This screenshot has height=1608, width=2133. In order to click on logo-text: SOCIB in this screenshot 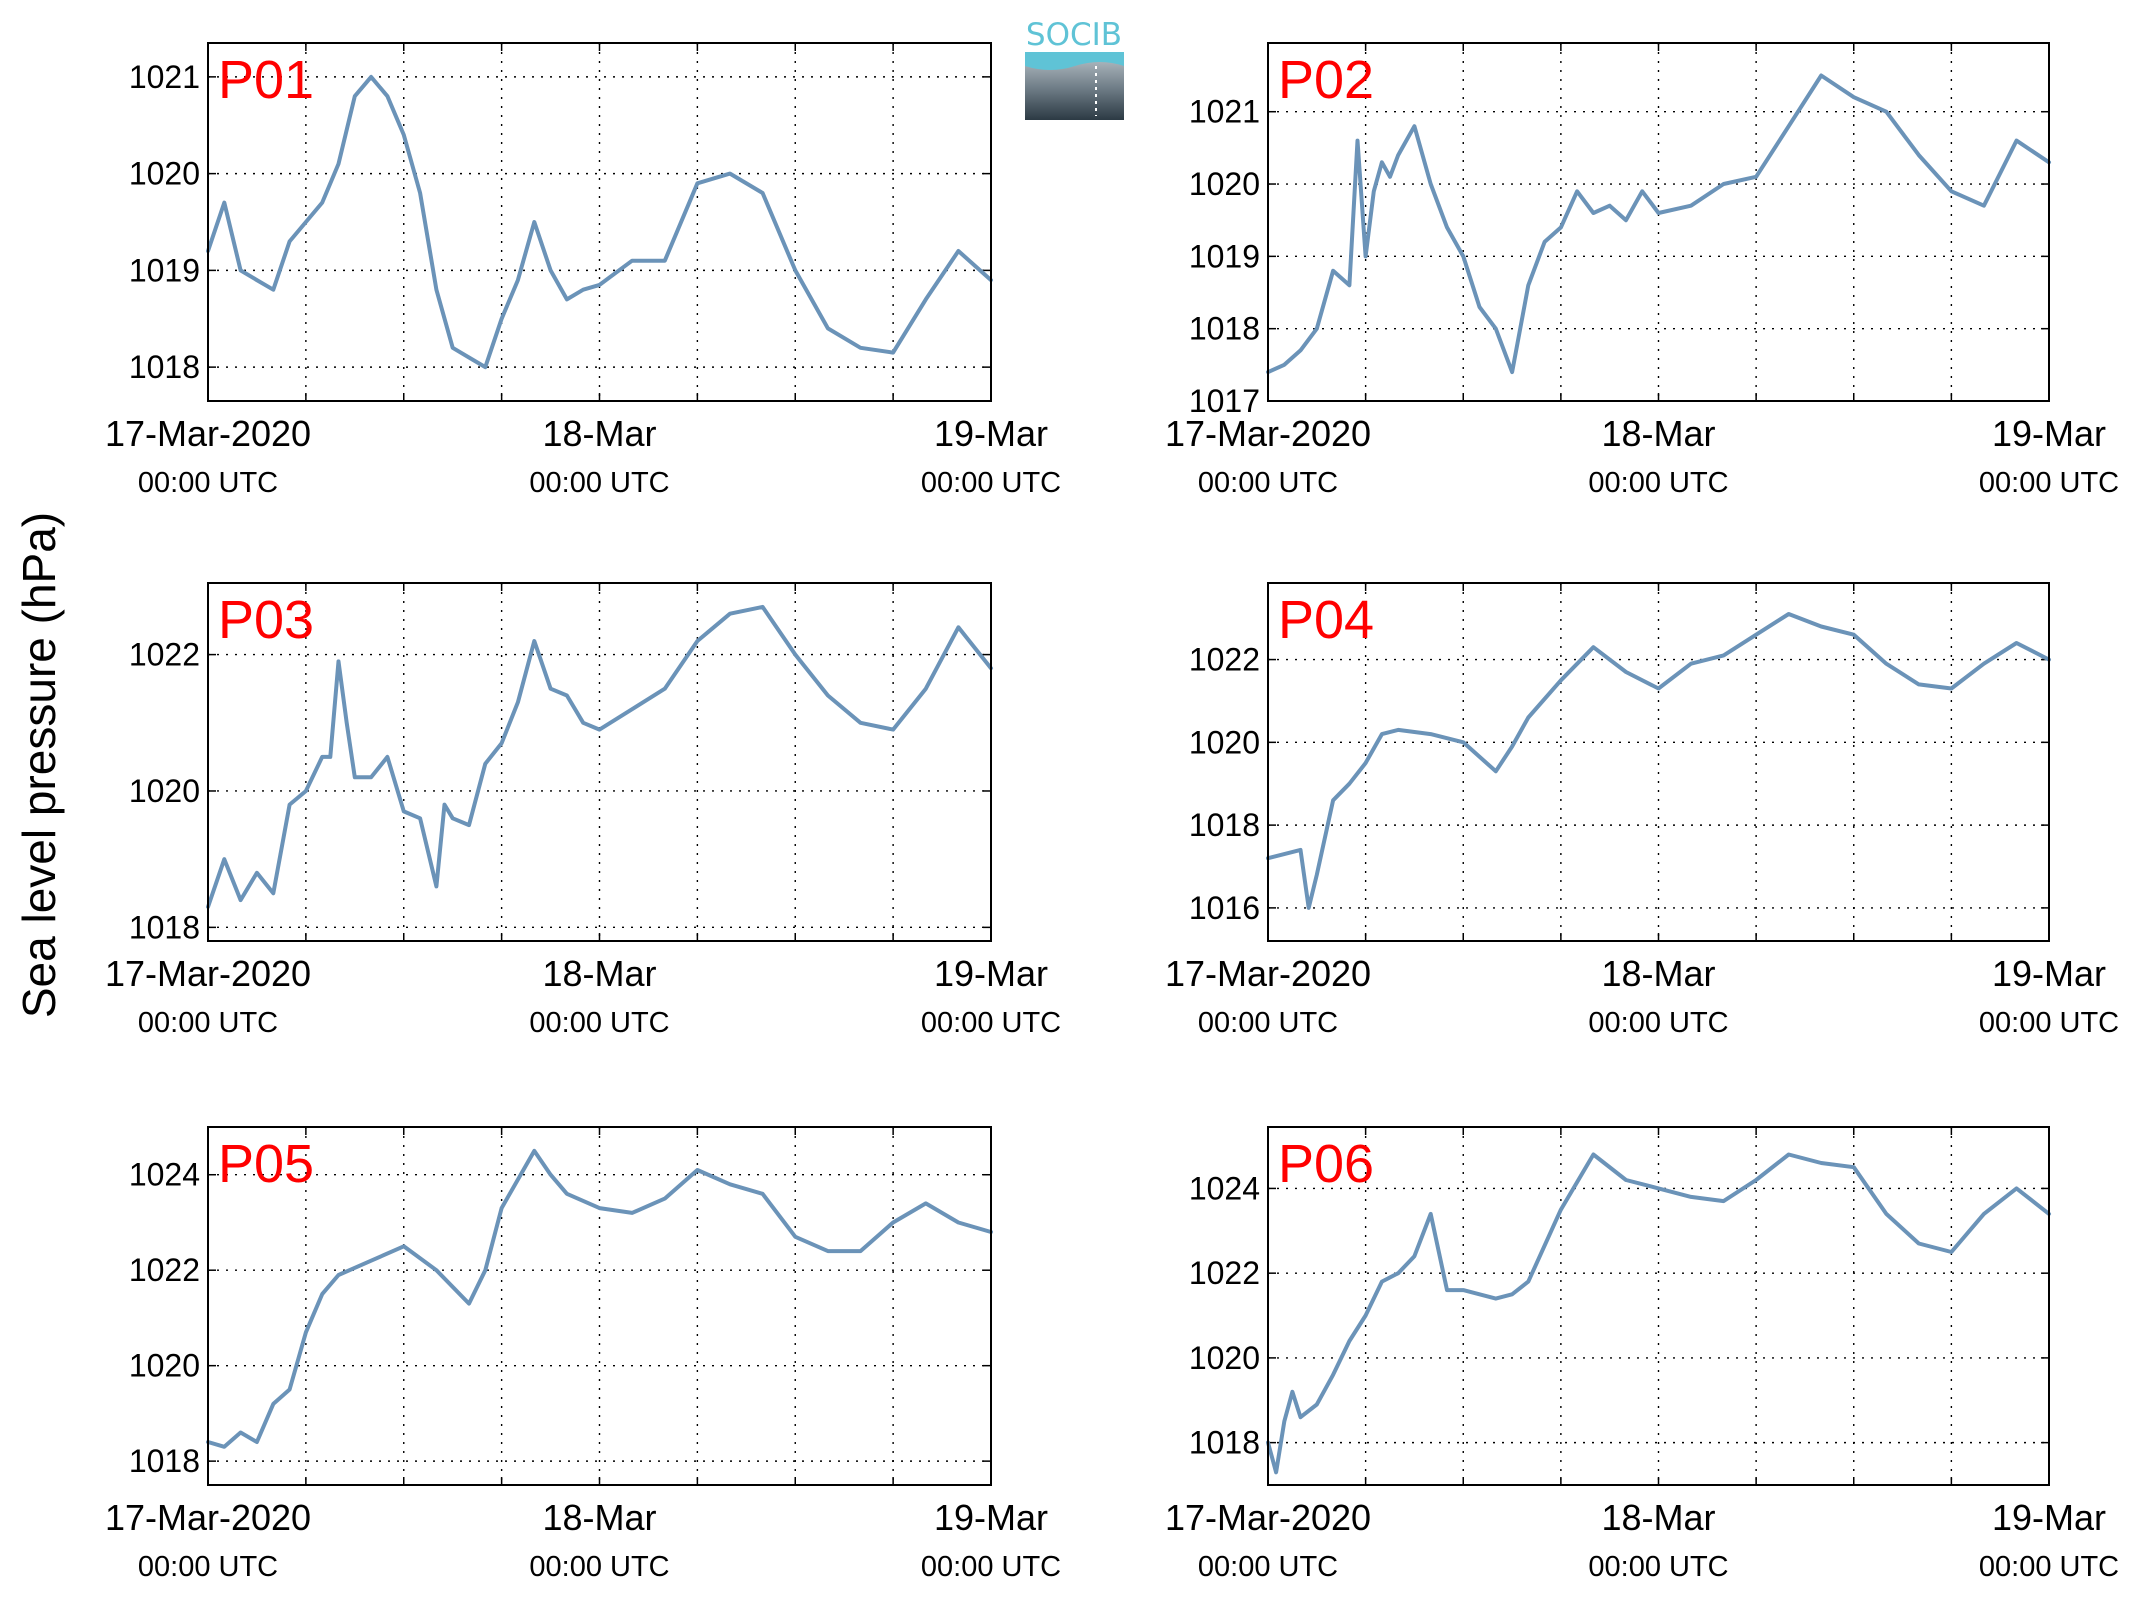, I will do `click(1074, 35)`.